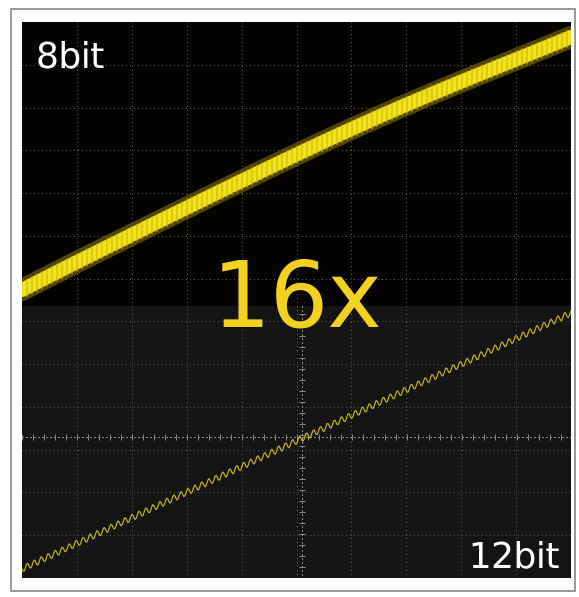 This screenshot has width=579, height=597. Describe the element at coordinates (297, 295) in the screenshot. I see `label-16x: 16x` at that location.